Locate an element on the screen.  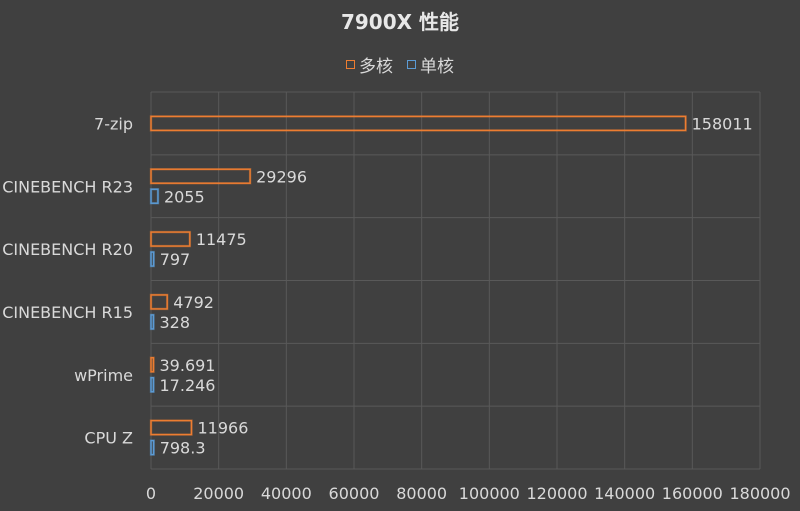
legend-label-singlecore: 单核 is located at coordinates (437, 67).